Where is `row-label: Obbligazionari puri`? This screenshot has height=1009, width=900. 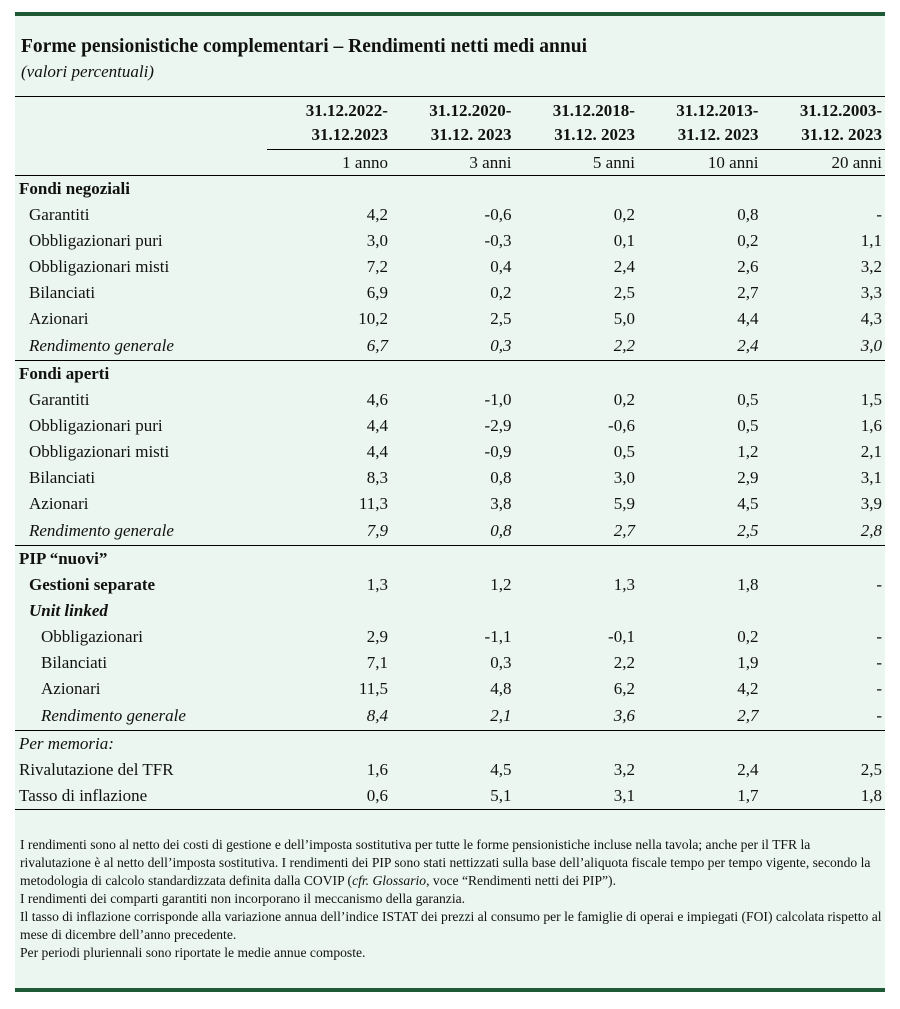
row-label: Obbligazionari puri is located at coordinates (96, 240).